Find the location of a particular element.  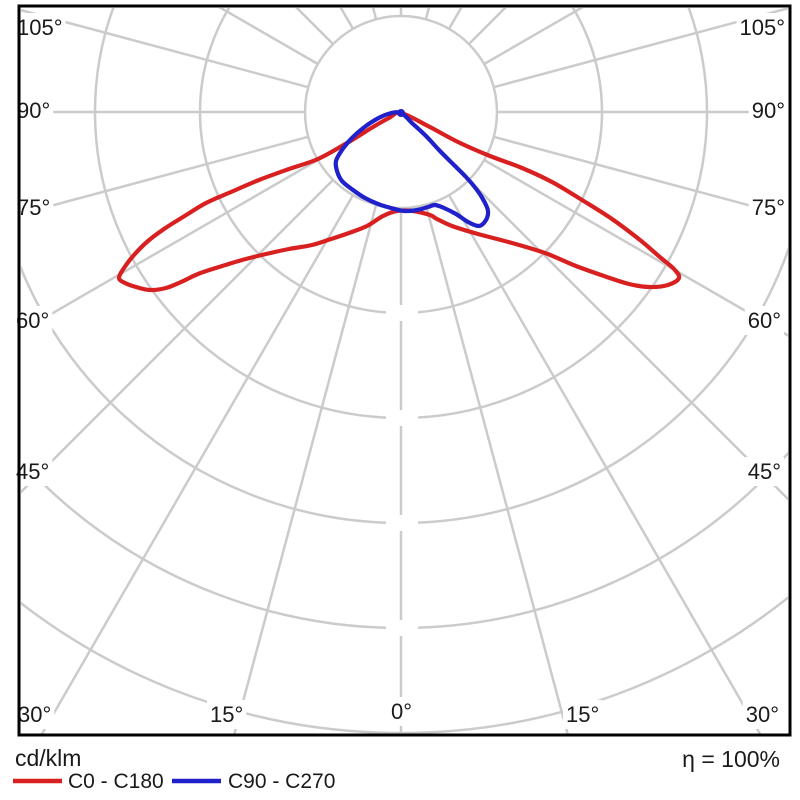

legend-c90-label: C90 - C270 is located at coordinates (281, 781).